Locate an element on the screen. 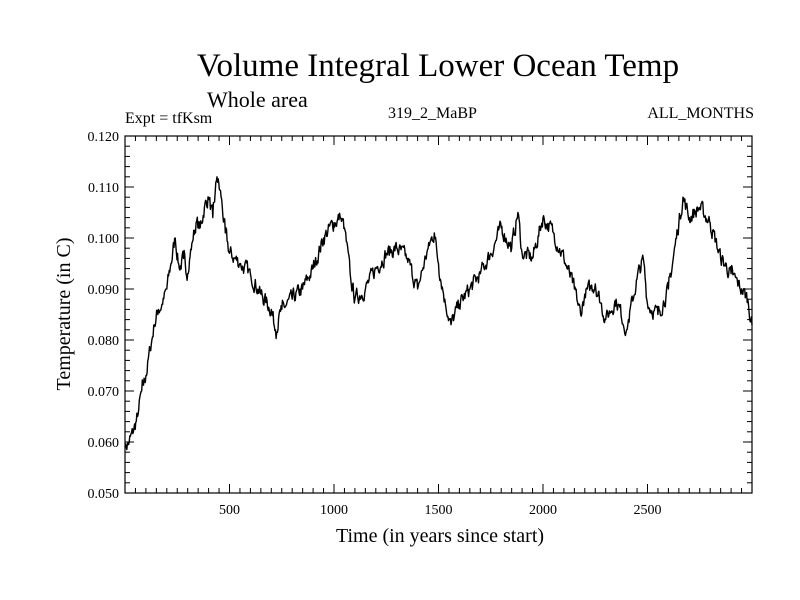  y-tick-labels: 0.050 0.060 0.070 0.080 0.090 0.100 0.110 0.120 is located at coordinates (104, 316).